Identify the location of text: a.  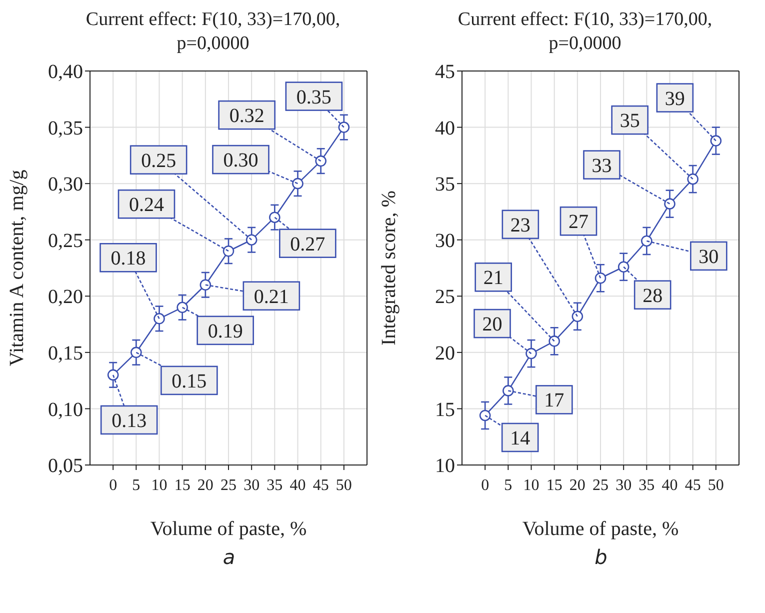
(229, 557).